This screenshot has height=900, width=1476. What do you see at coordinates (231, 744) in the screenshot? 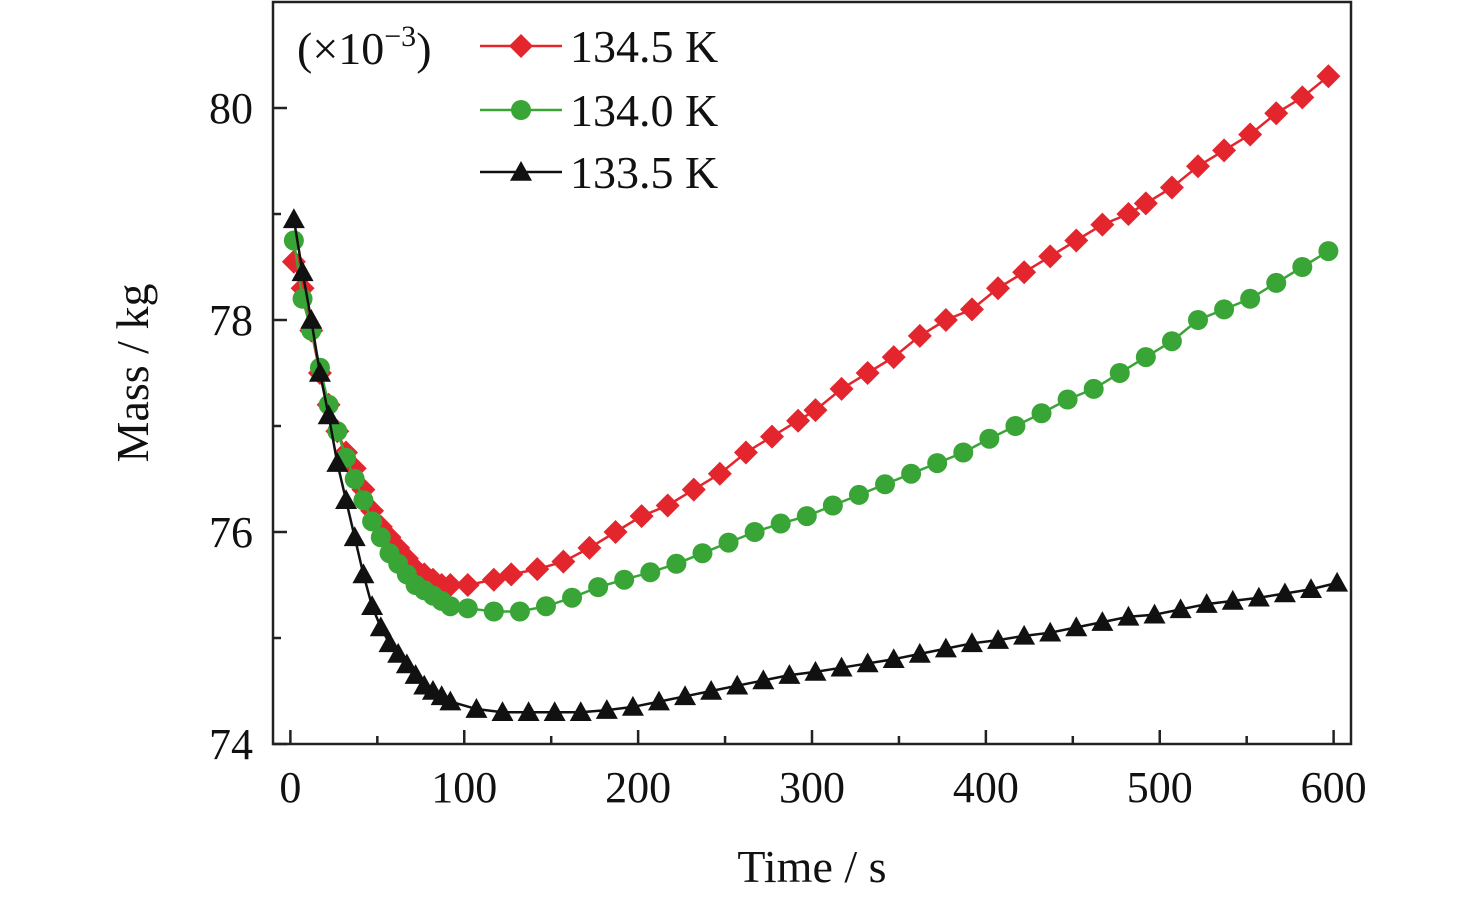
I see `y-tick-label: 74` at bounding box center [231, 744].